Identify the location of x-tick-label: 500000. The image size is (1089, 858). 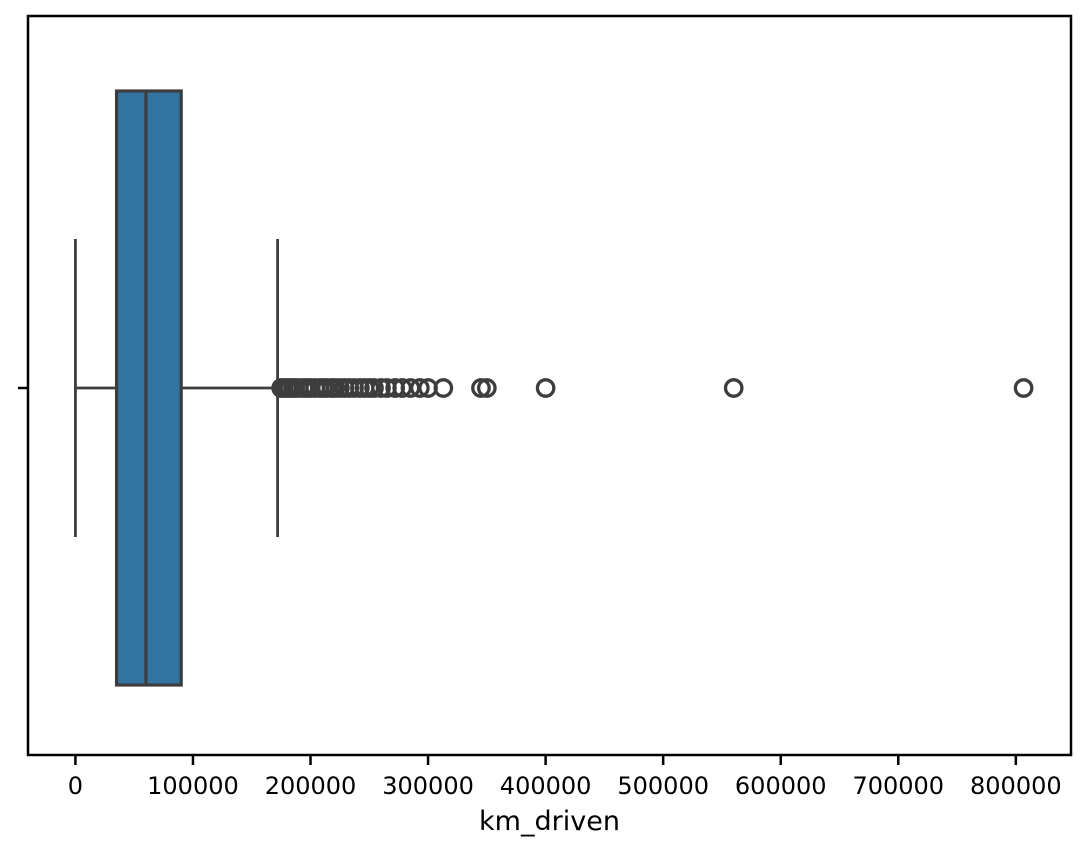
(663, 786).